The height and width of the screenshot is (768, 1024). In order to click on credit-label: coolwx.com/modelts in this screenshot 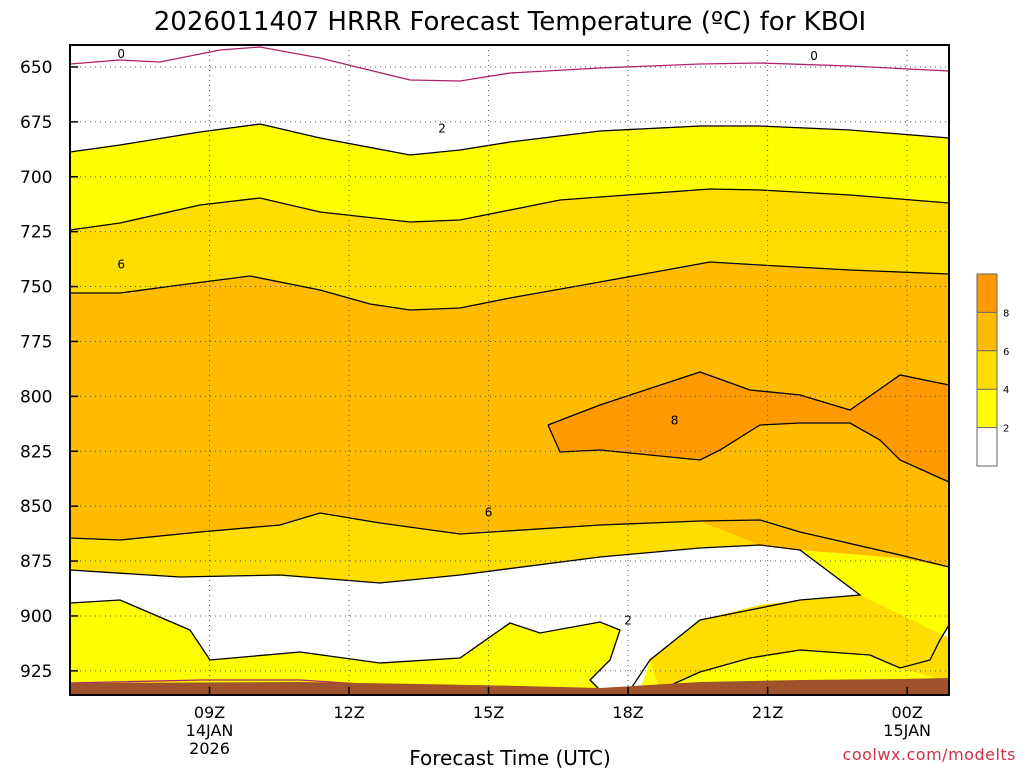, I will do `click(929, 754)`.